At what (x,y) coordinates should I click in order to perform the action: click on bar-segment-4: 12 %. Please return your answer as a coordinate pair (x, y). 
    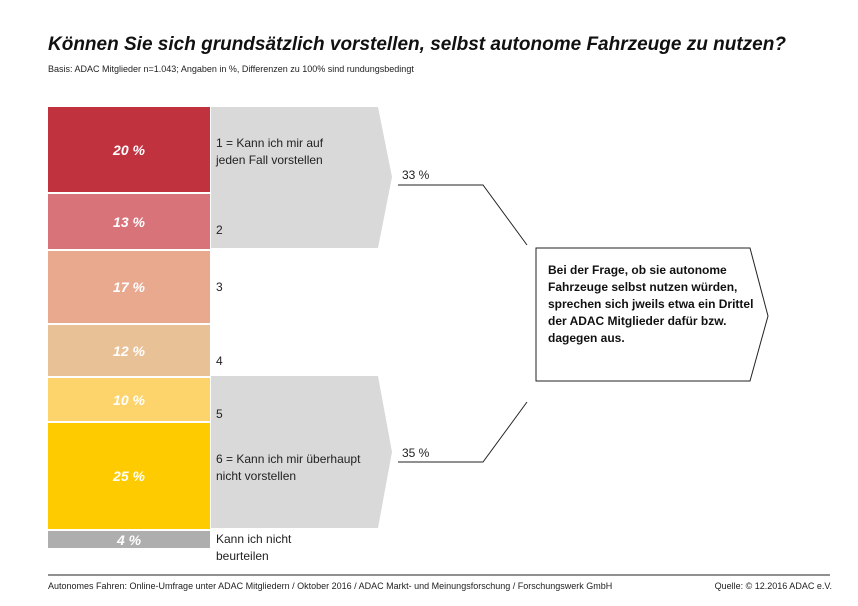
    Looking at the image, I should click on (129, 350).